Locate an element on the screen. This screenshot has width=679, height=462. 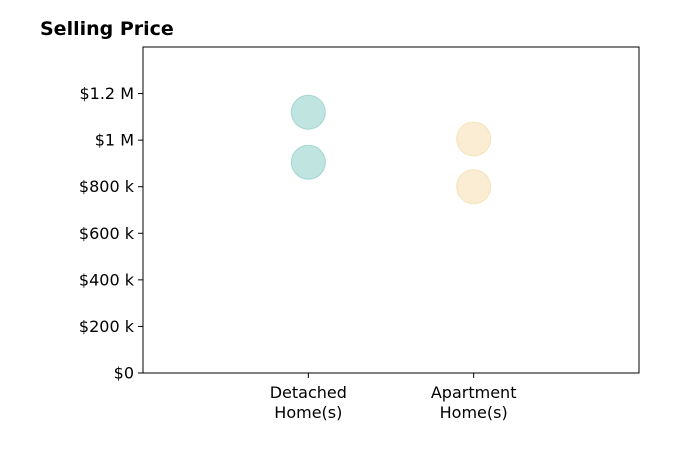
chart-title: Selling Price is located at coordinates (107, 29).